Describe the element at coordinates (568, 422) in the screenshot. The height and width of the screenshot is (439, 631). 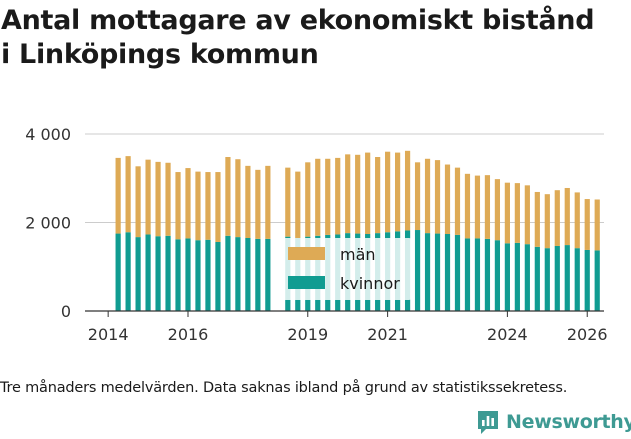
I see `brand-name: Newsworthy` at that location.